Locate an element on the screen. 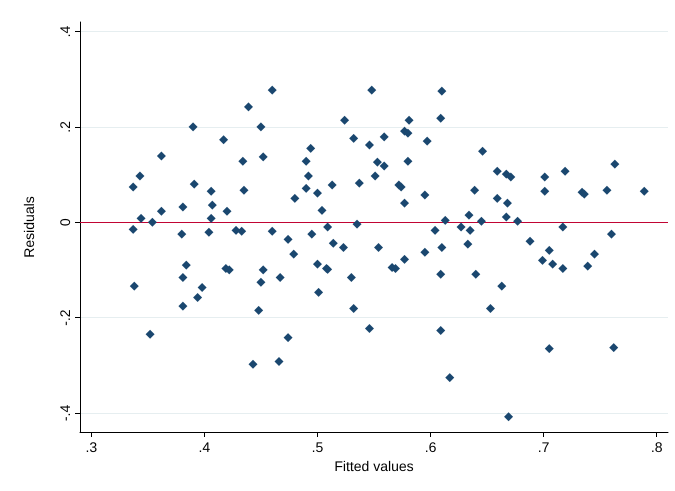 The width and height of the screenshot is (675, 491). y-tick-label: .4 is located at coordinates (65, 31).